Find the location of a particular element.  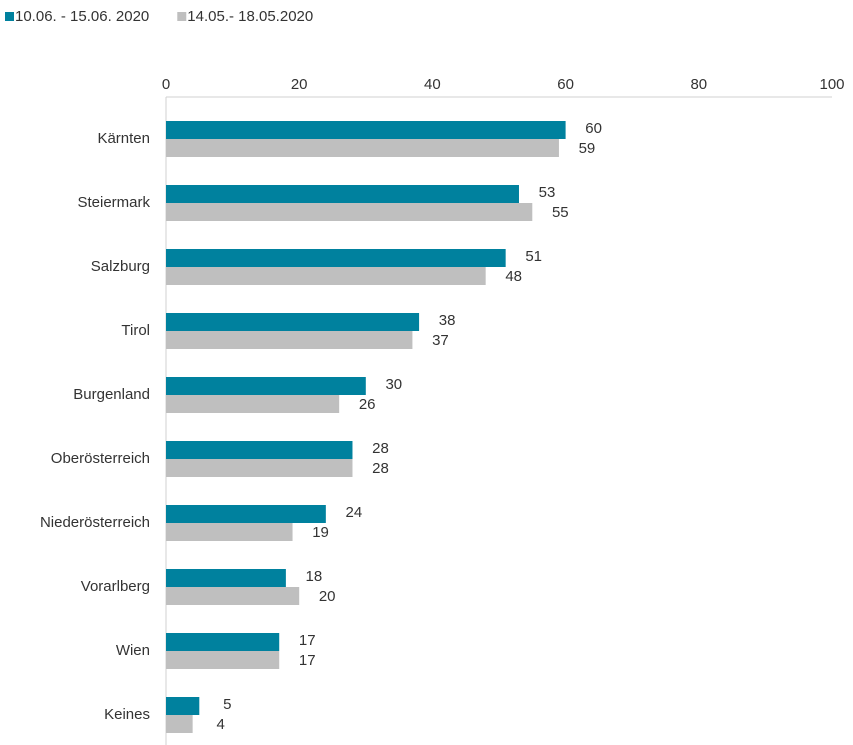

x-tick-label: 20 is located at coordinates (299, 84).